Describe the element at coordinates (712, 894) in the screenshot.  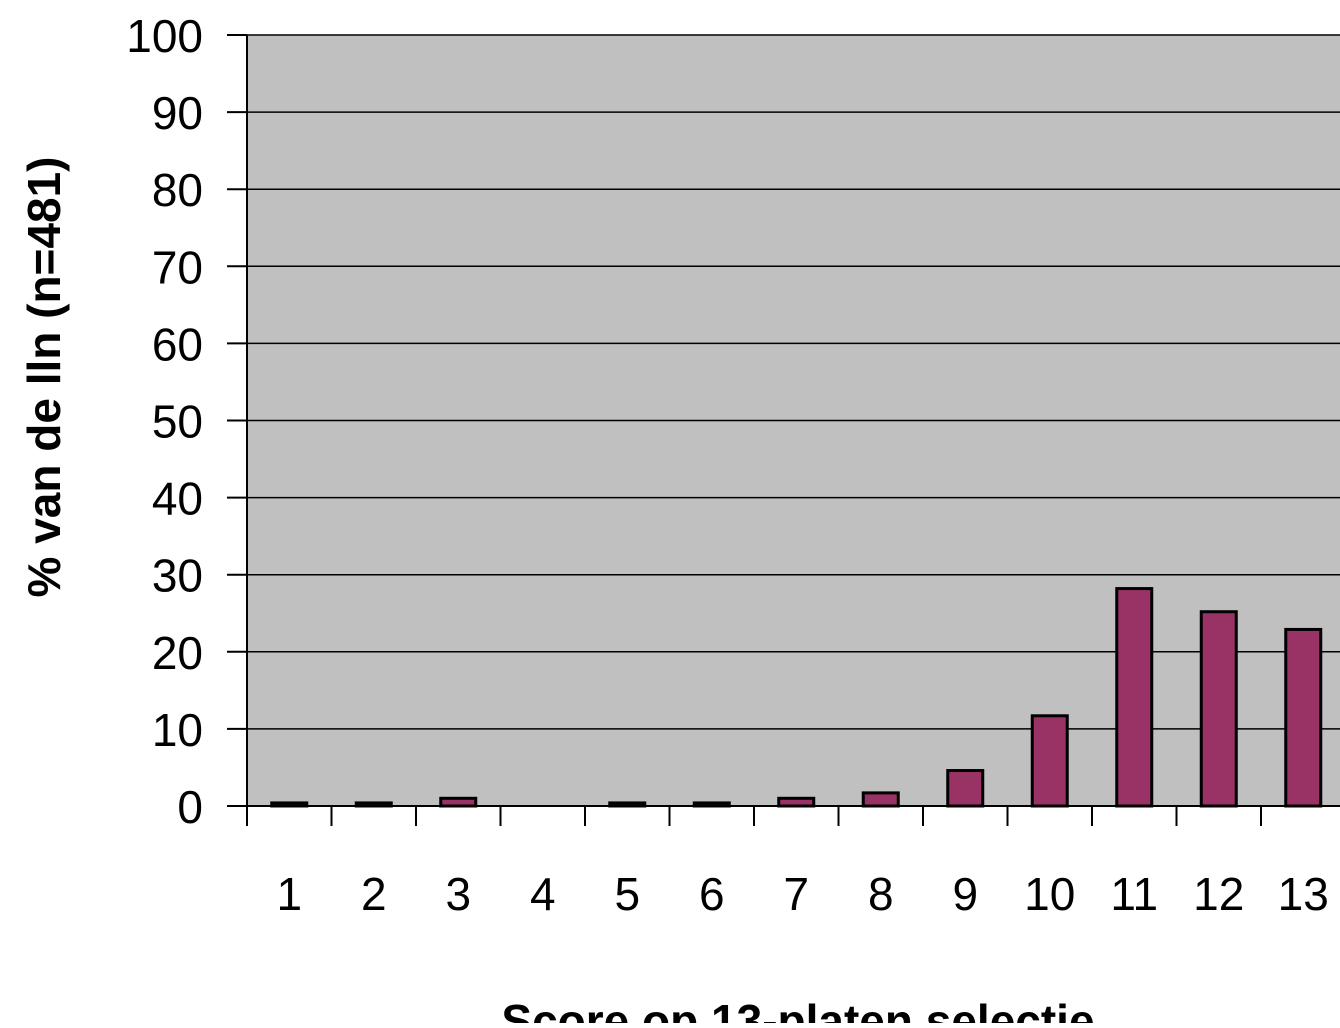
I see `x-tick-label-6: 6` at that location.